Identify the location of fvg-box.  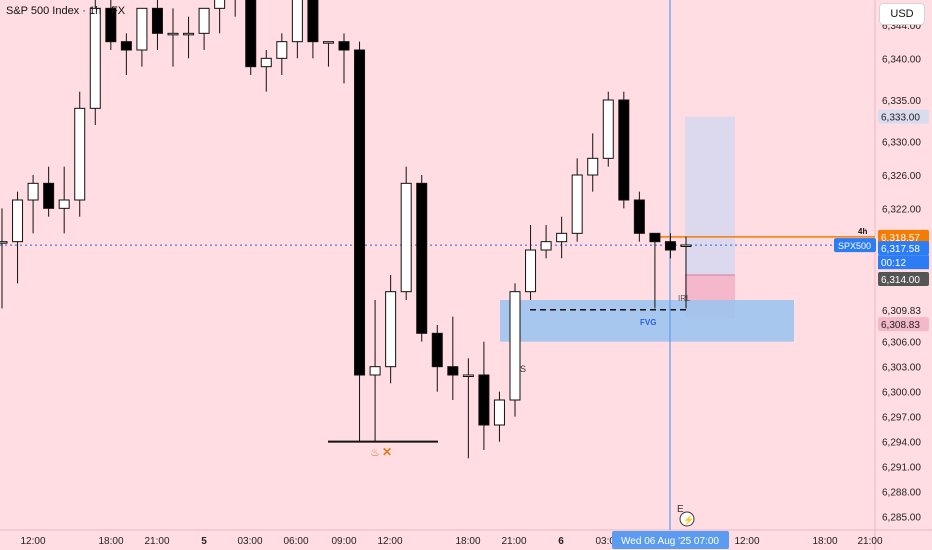
(647, 321).